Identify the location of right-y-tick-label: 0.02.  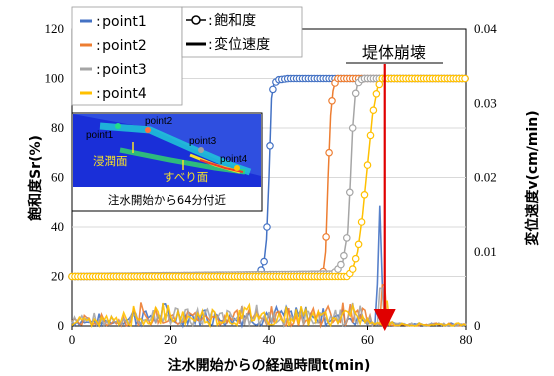
(485, 177).